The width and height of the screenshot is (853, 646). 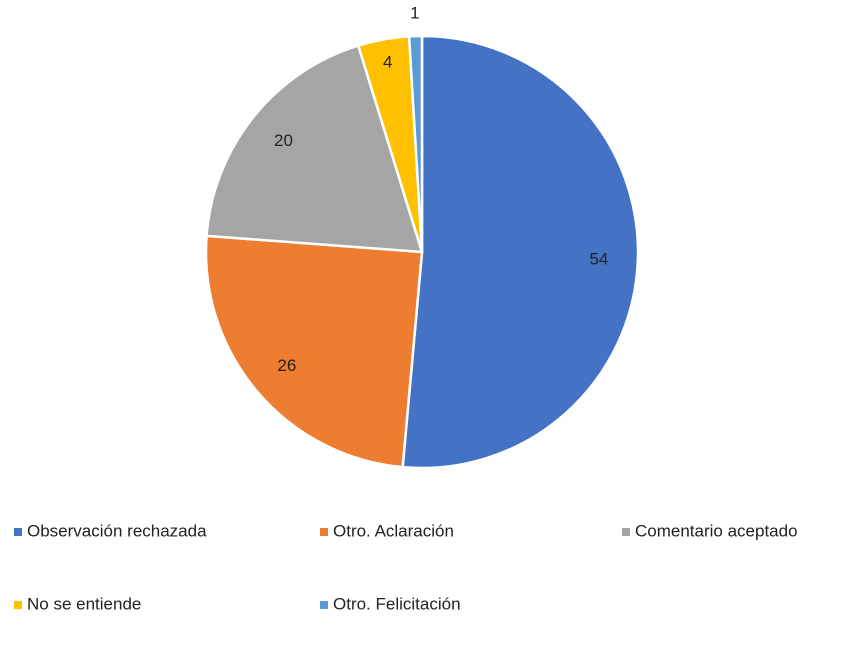 What do you see at coordinates (414, 13) in the screenshot?
I see `data-label: 1` at bounding box center [414, 13].